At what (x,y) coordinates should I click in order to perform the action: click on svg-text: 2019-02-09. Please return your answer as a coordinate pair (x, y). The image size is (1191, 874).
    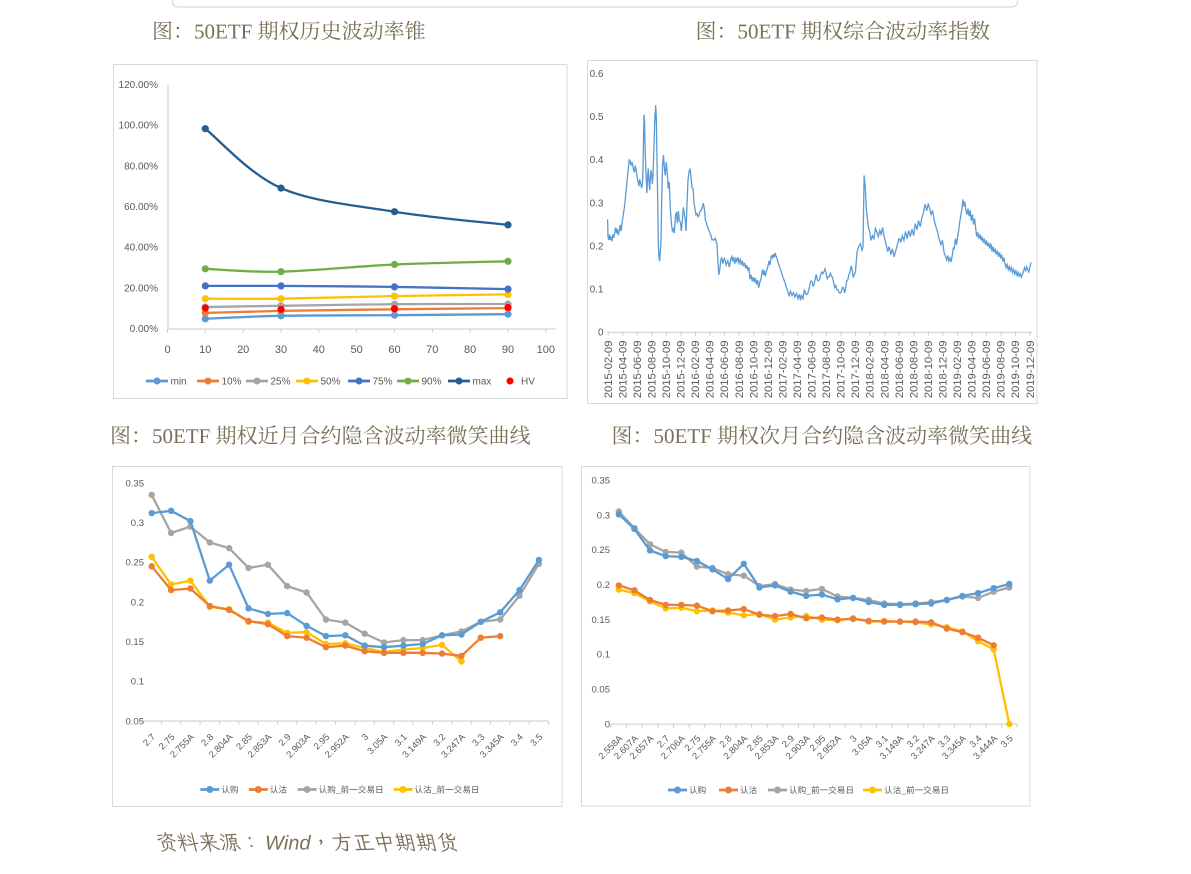
    Looking at the image, I should click on (958, 370).